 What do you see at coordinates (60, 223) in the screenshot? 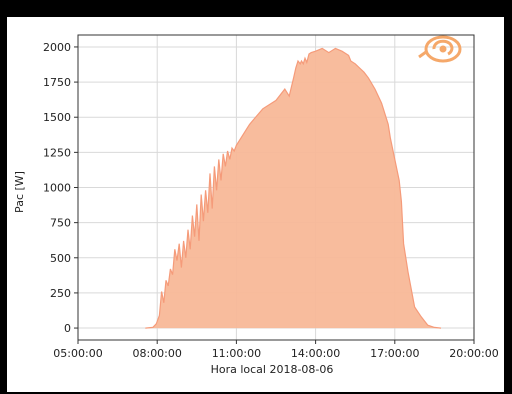
I see `y-tick-label: 750` at bounding box center [60, 223].